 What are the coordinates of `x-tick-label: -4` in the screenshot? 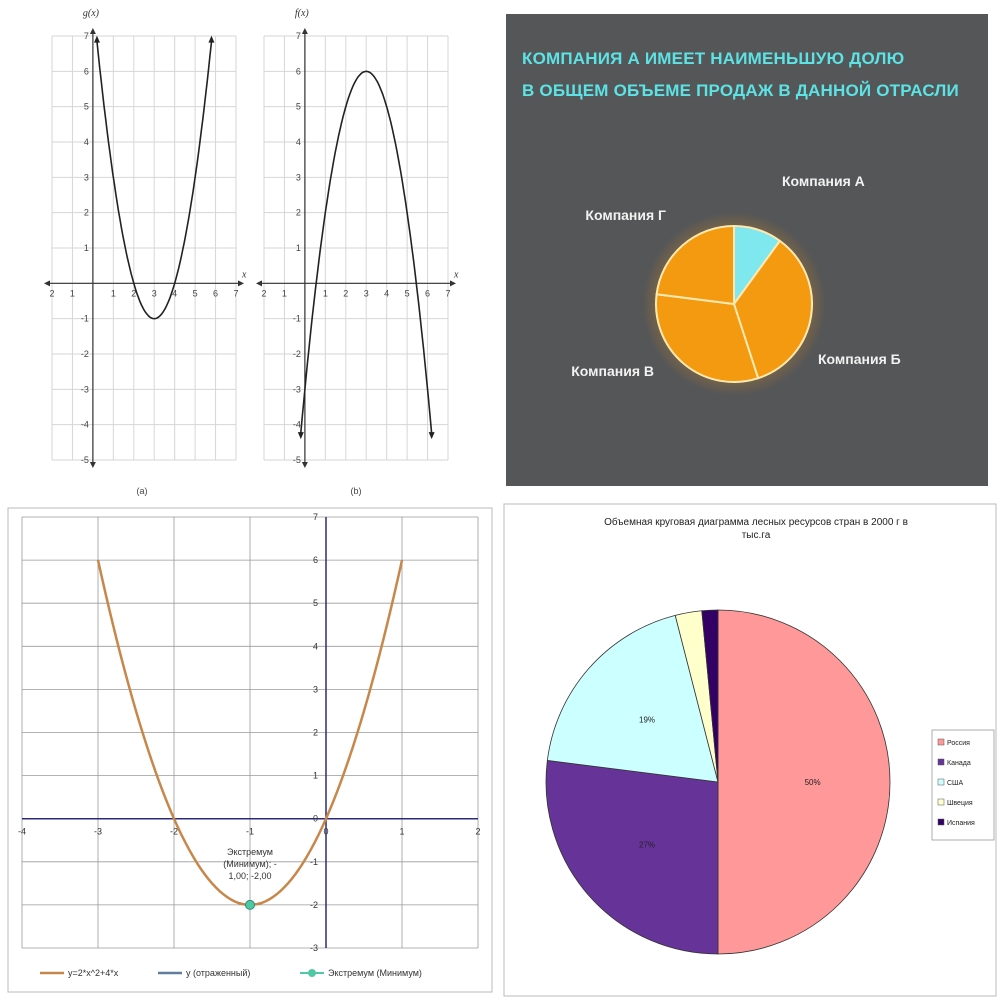 It's located at (22, 832).